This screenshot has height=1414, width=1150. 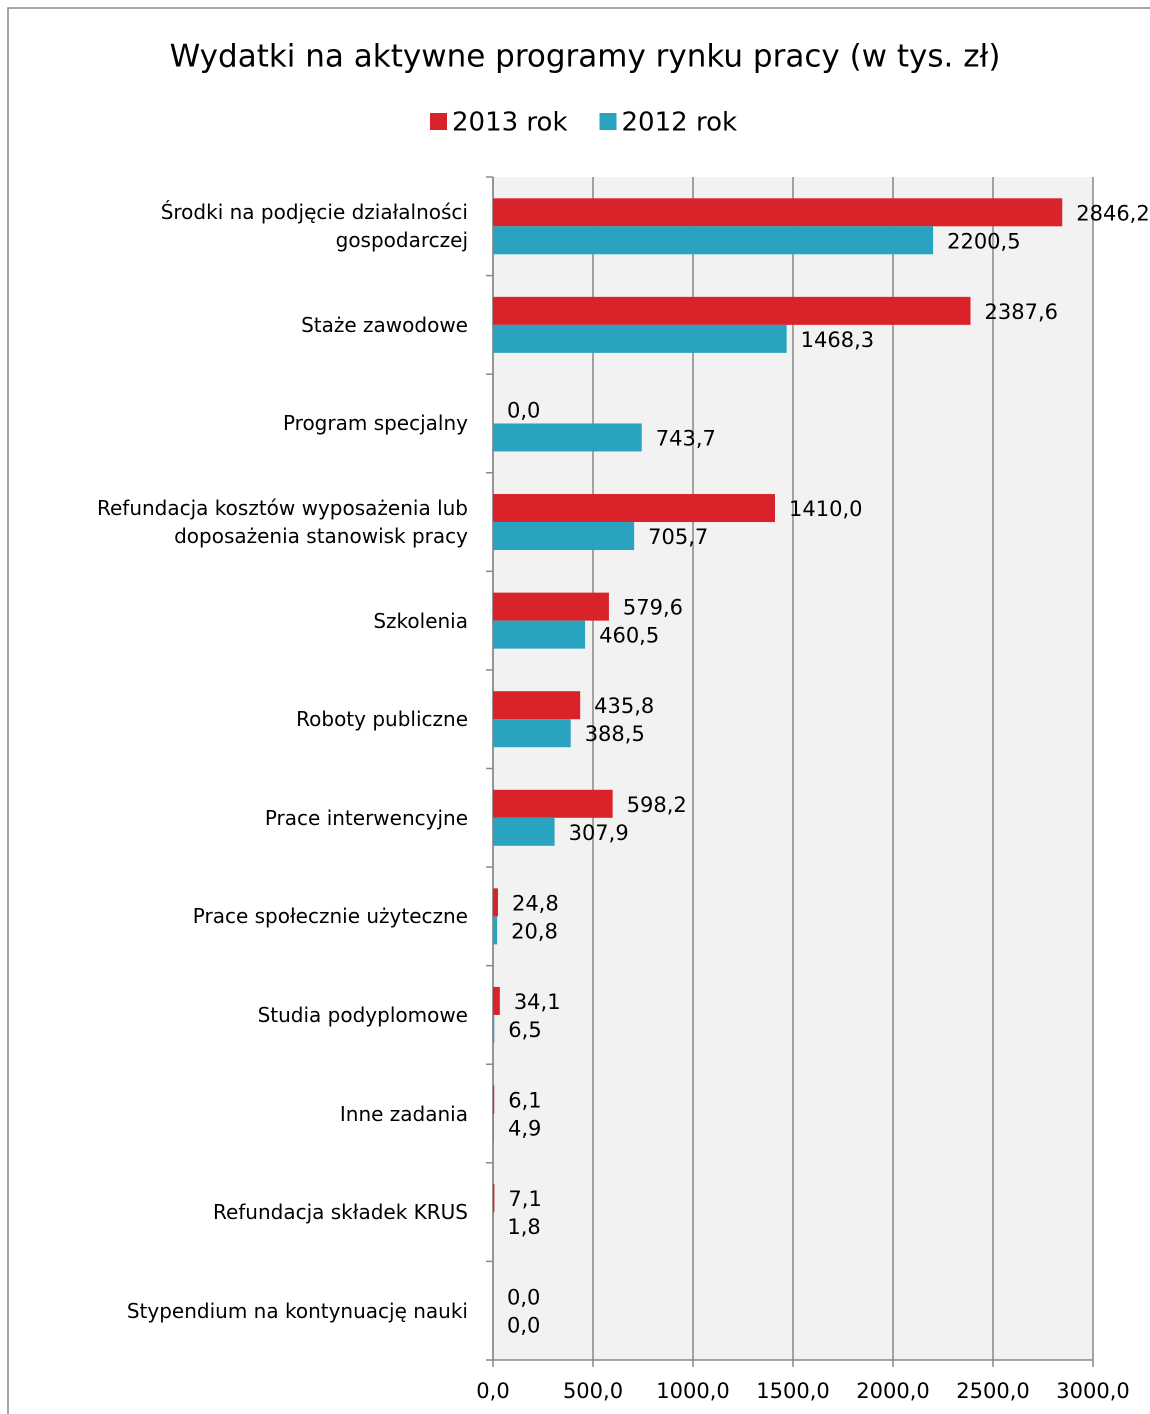 What do you see at coordinates (1021, 312) in the screenshot?
I see `value-label: 2387,6` at bounding box center [1021, 312].